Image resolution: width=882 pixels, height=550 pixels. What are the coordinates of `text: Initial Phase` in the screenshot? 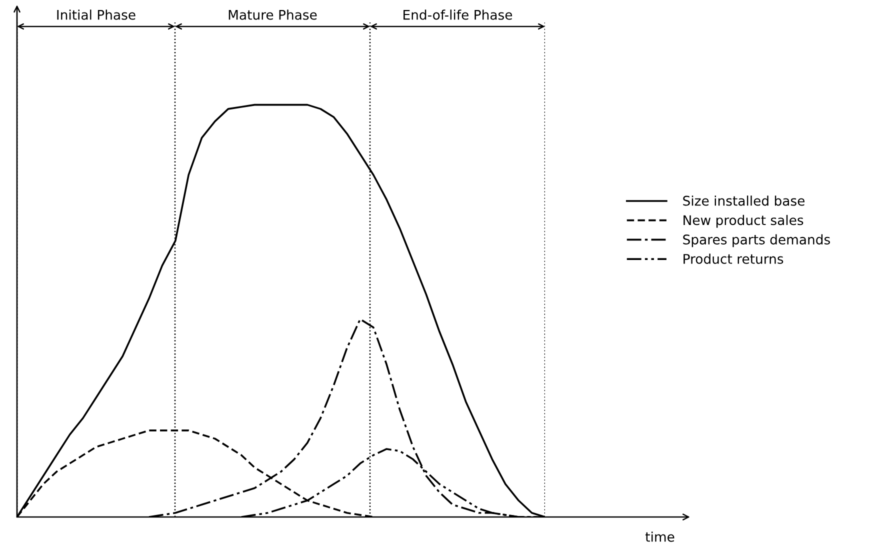 It's located at (96, 15).